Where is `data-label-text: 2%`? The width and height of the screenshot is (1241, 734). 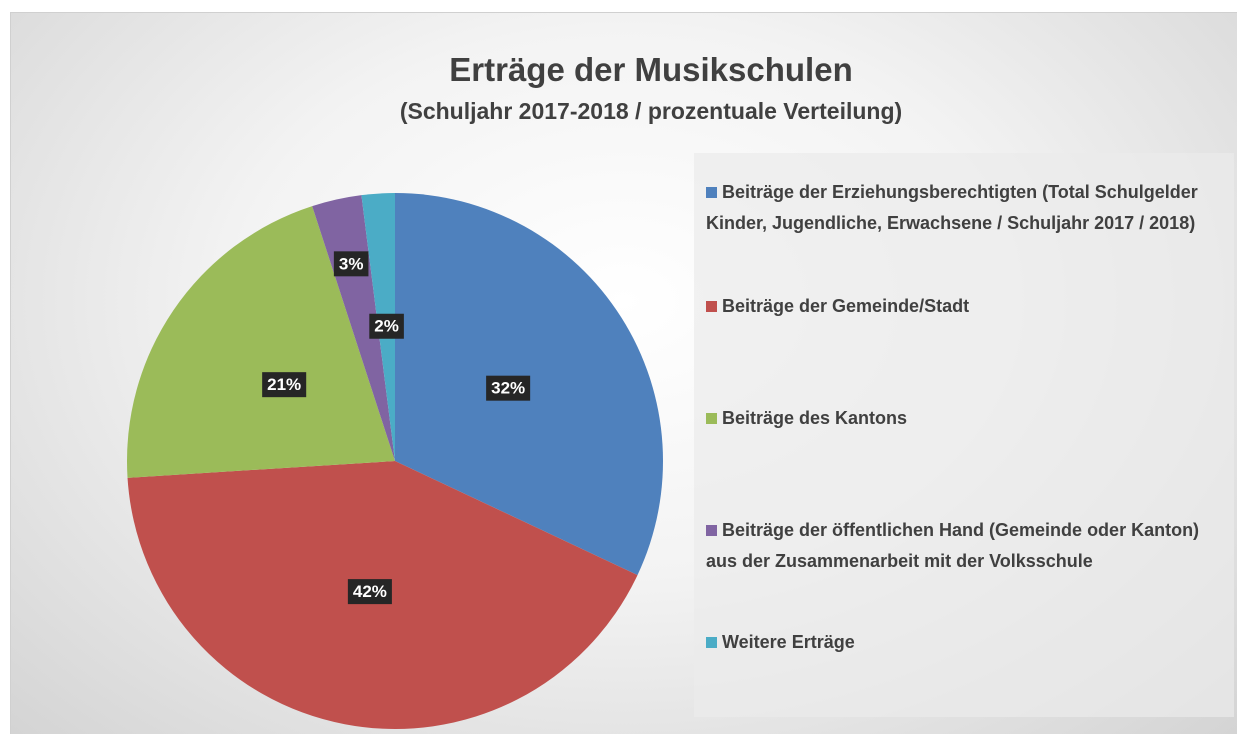
data-label-text: 2% is located at coordinates (386, 326).